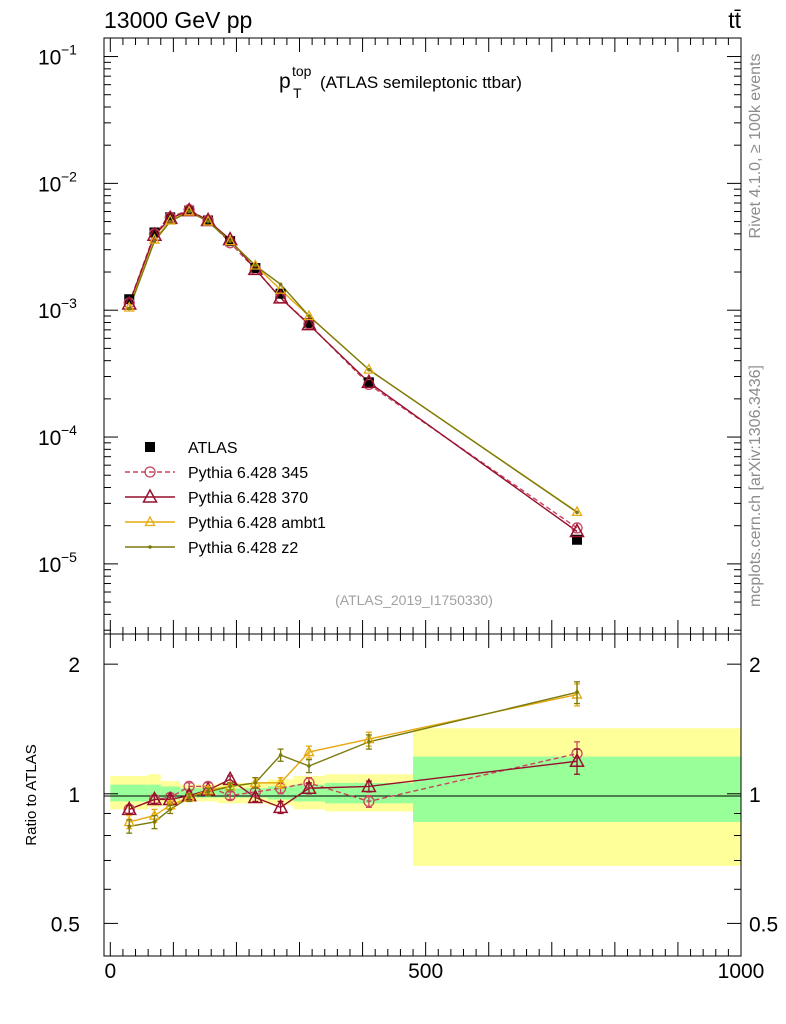 The height and width of the screenshot is (1024, 786). Describe the element at coordinates (65, 924) in the screenshot. I see `ratio-y-tick-label-left: 0.5` at that location.